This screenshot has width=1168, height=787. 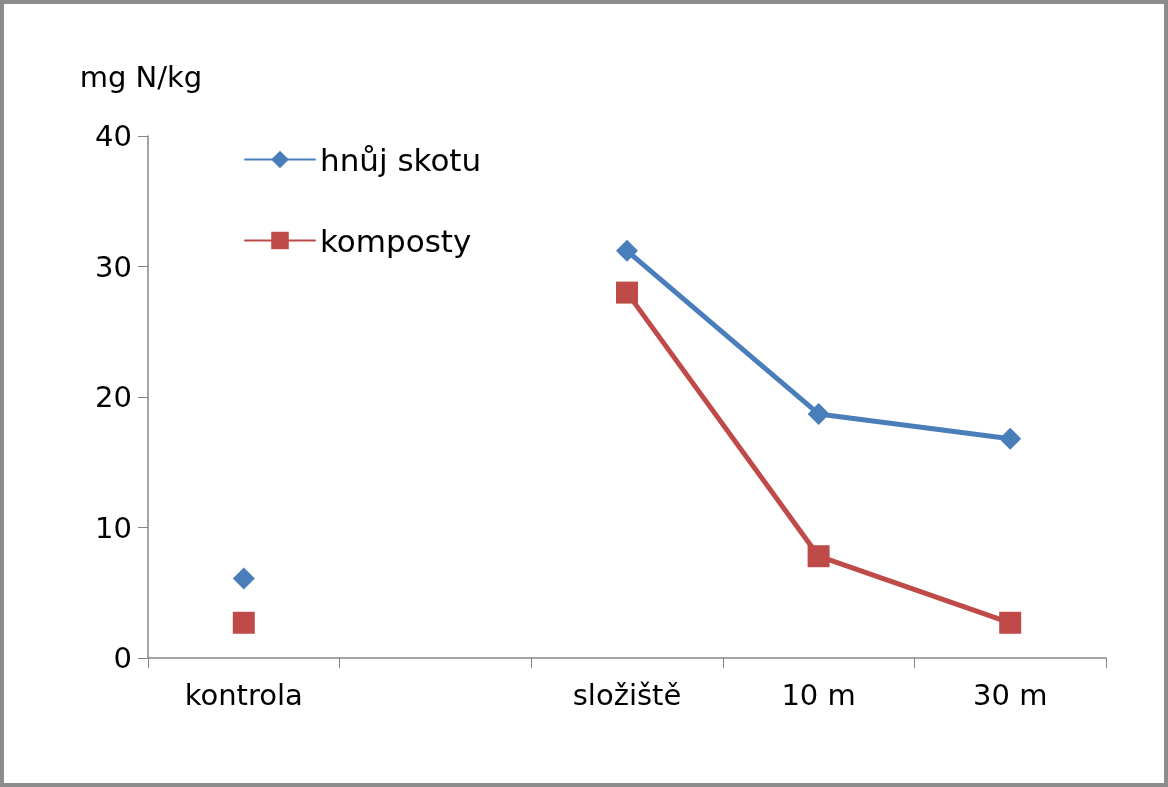 What do you see at coordinates (627, 694) in the screenshot?
I see `x-tick-label: složiště` at bounding box center [627, 694].